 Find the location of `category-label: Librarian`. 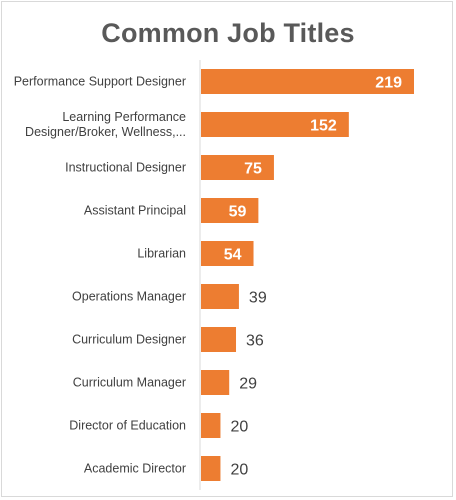

category-label: Librarian is located at coordinates (161, 254).